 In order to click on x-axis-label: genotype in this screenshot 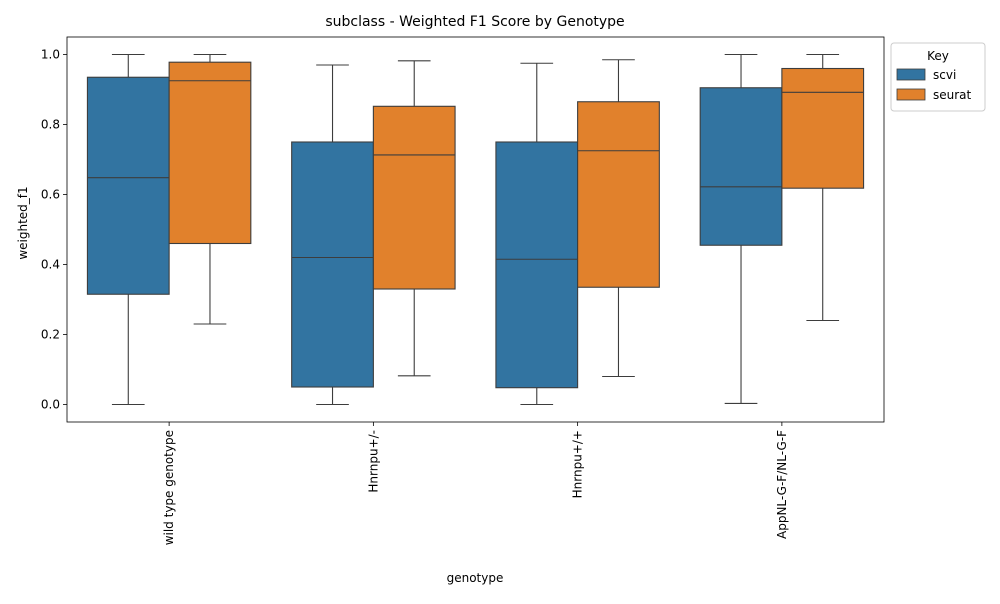, I will do `click(475, 578)`.